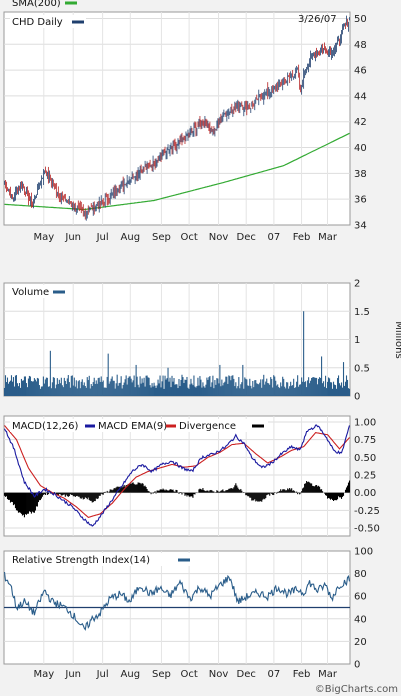 The height and width of the screenshot is (696, 401). Describe the element at coordinates (360, 96) in the screenshot. I see `price-ytick-label: 44` at that location.